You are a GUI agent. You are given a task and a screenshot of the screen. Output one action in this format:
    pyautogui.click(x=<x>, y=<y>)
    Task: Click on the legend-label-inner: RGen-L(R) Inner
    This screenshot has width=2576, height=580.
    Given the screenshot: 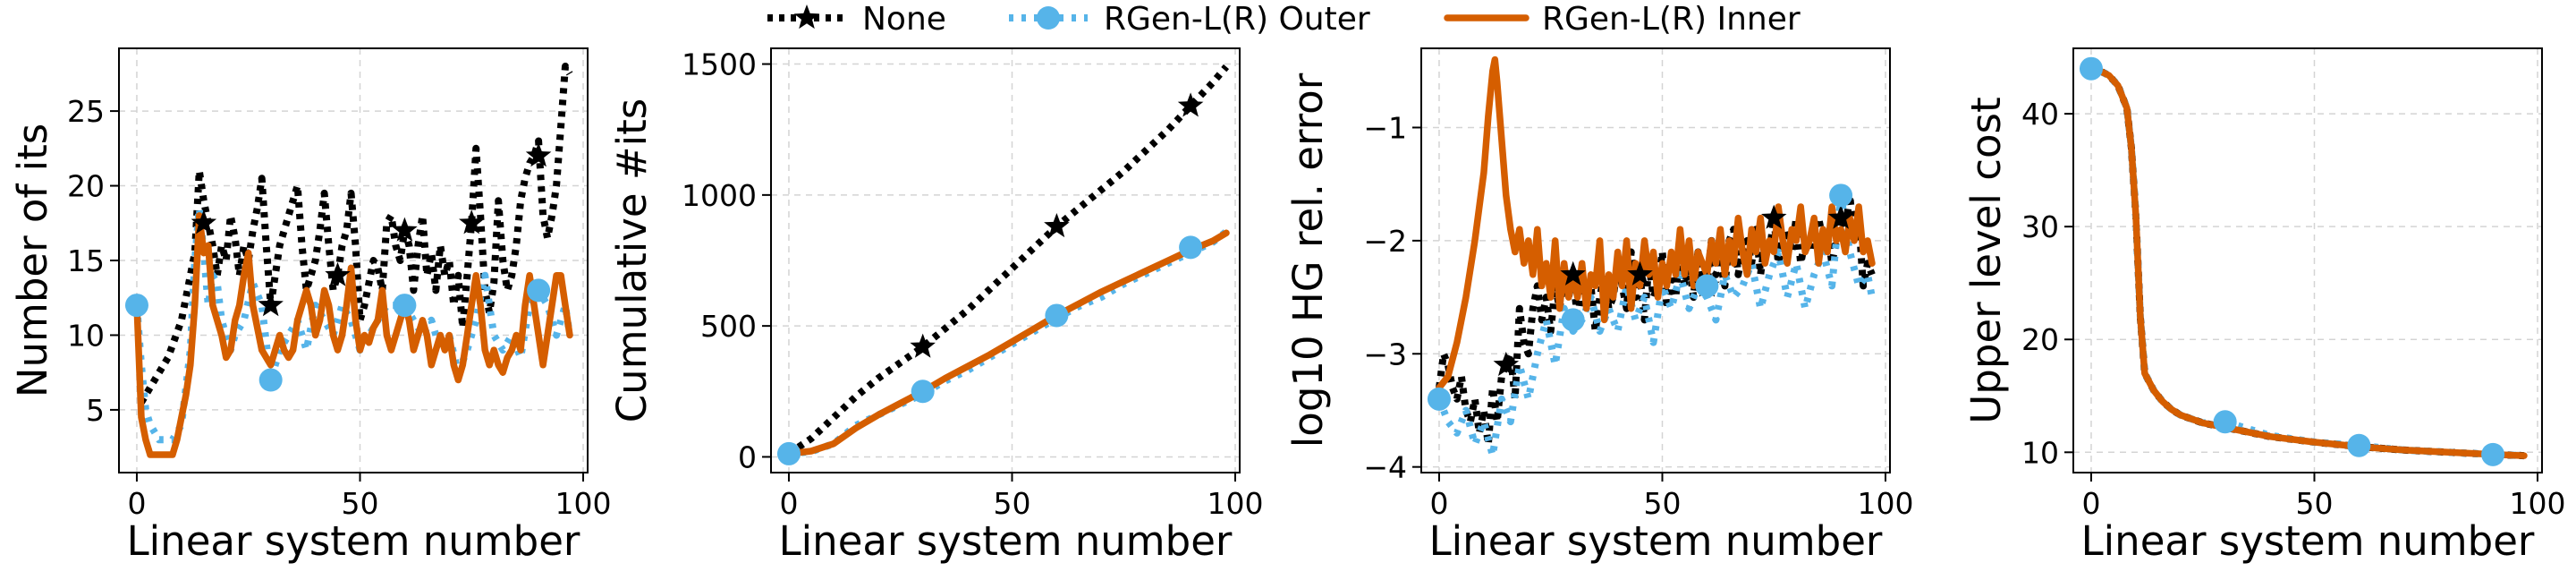 What is the action you would take?
    pyautogui.click(x=1671, y=19)
    